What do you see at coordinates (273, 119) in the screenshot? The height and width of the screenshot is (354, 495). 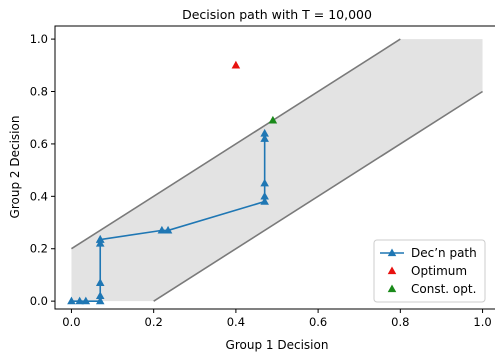 I see `data-point-const-opt` at bounding box center [273, 119].